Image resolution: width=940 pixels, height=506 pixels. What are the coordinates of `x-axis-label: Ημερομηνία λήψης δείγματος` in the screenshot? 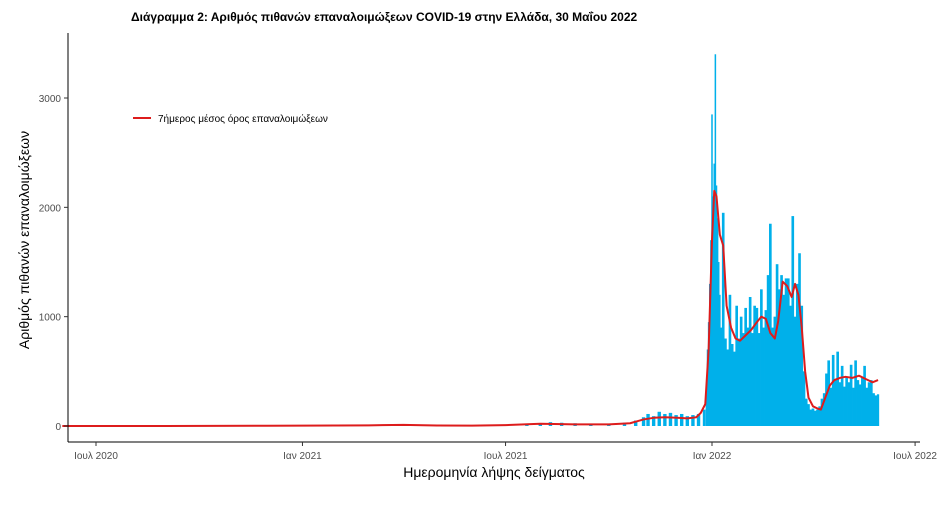 It's located at (494, 472).